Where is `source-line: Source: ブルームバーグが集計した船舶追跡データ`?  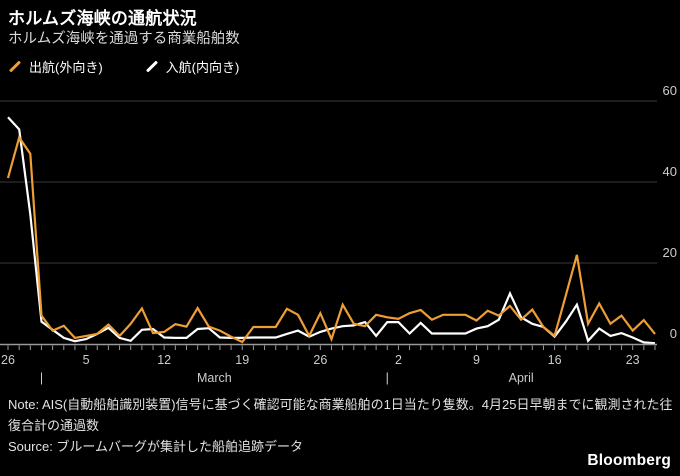 source-line: Source: ブルームバーグが集計した船舶追跡データ is located at coordinates (156, 446).